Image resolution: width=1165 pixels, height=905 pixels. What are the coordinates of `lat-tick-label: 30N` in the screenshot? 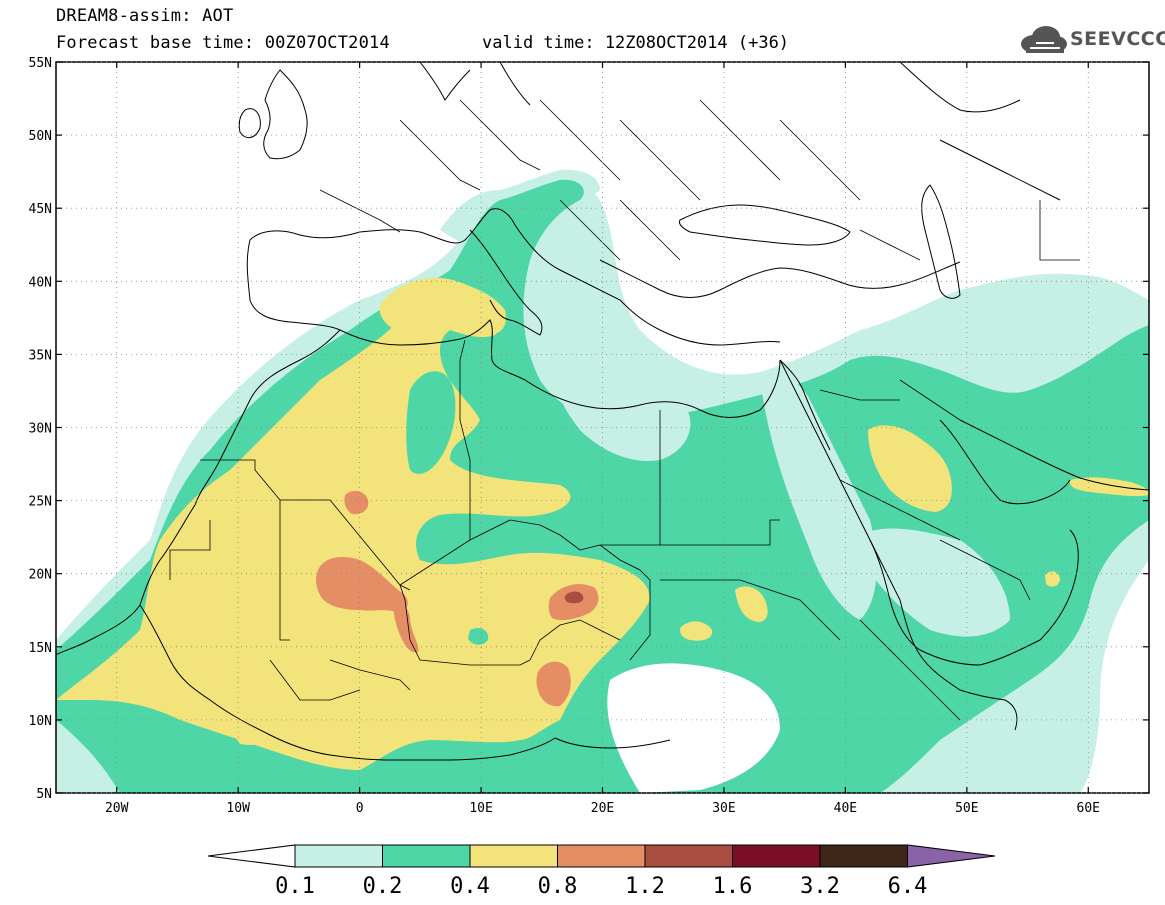 It's located at (40, 429).